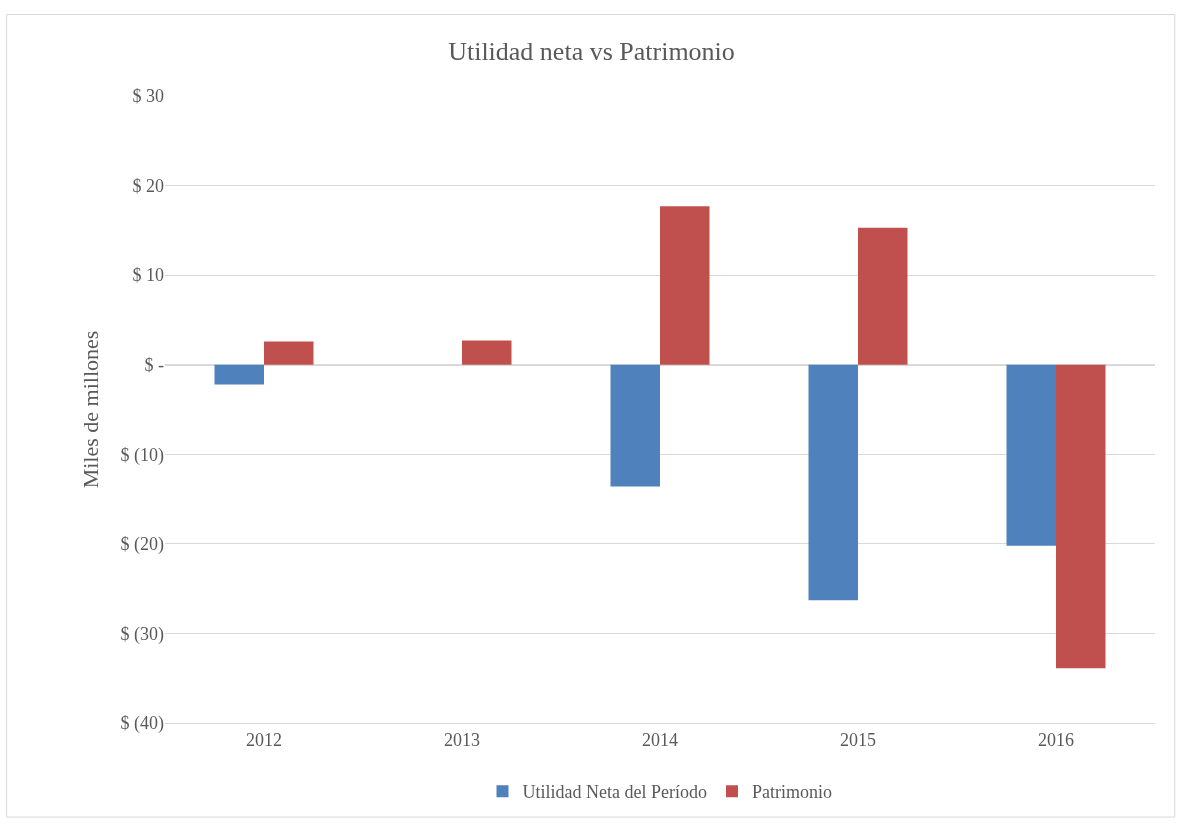  Describe the element at coordinates (142, 724) in the screenshot. I see `y-tick-label: $ (40)` at that location.